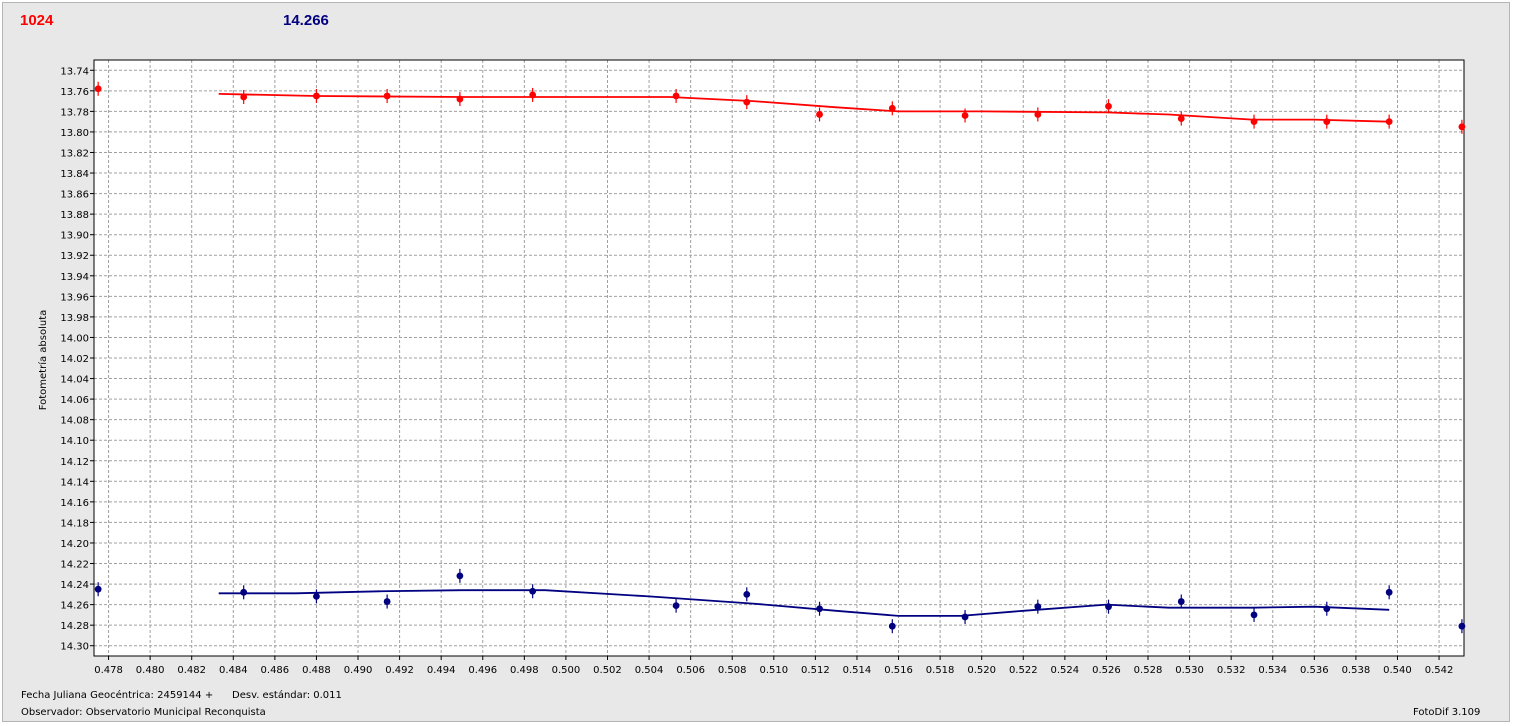  What do you see at coordinates (306, 20) in the screenshot?
I see `header-value-blue: 14.266` at bounding box center [306, 20].